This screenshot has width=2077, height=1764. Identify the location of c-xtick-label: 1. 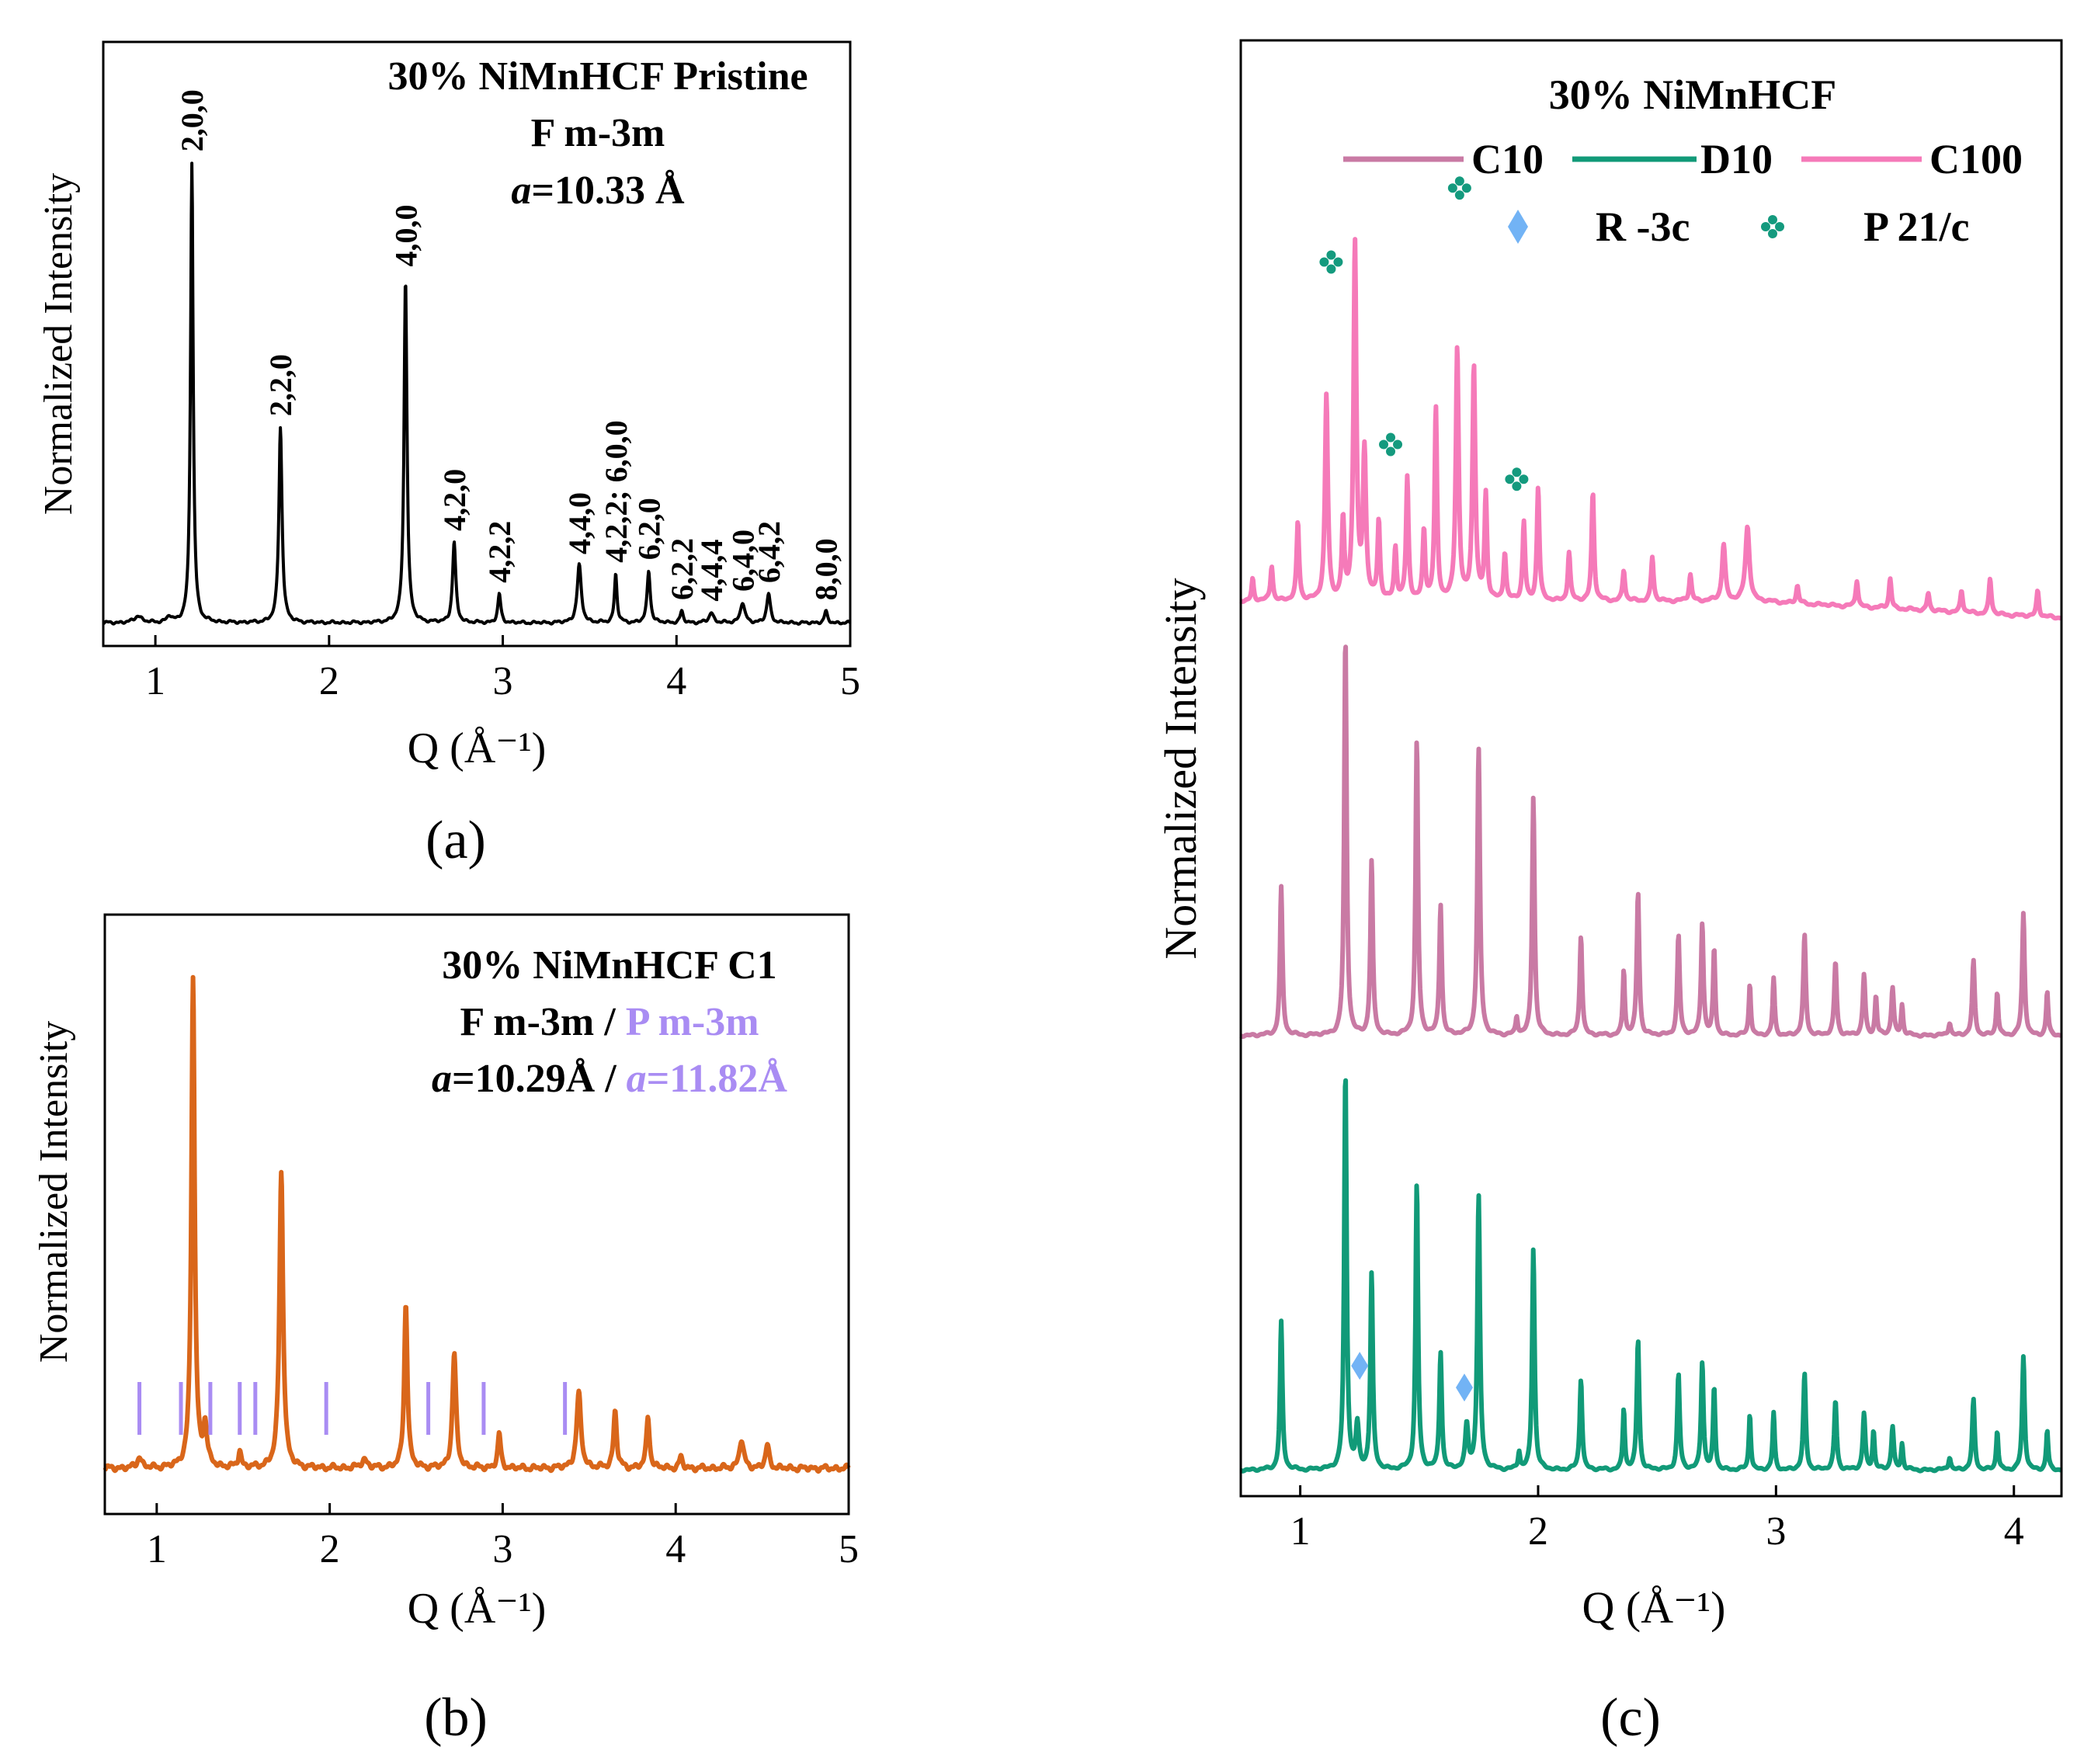
(1301, 1532).